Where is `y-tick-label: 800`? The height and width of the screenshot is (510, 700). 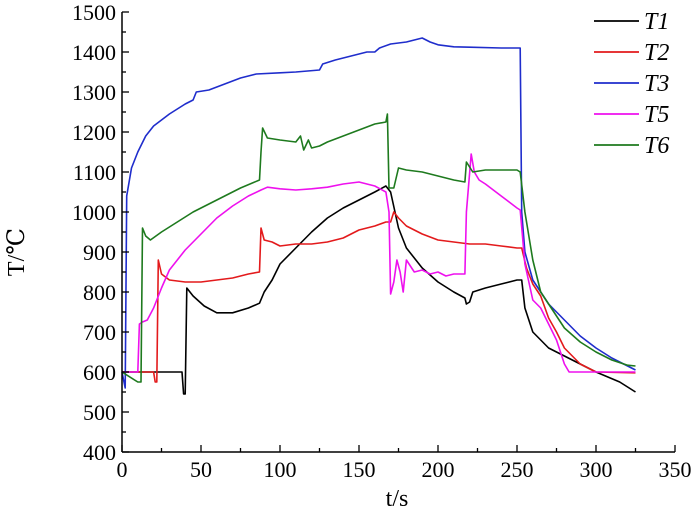 y-tick-label: 800 is located at coordinates (99, 292).